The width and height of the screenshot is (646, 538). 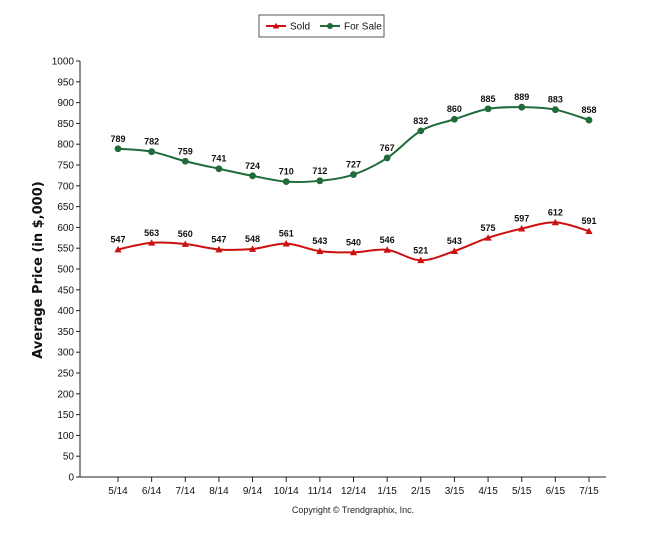 I want to click on data-label: 712, so click(x=319, y=171).